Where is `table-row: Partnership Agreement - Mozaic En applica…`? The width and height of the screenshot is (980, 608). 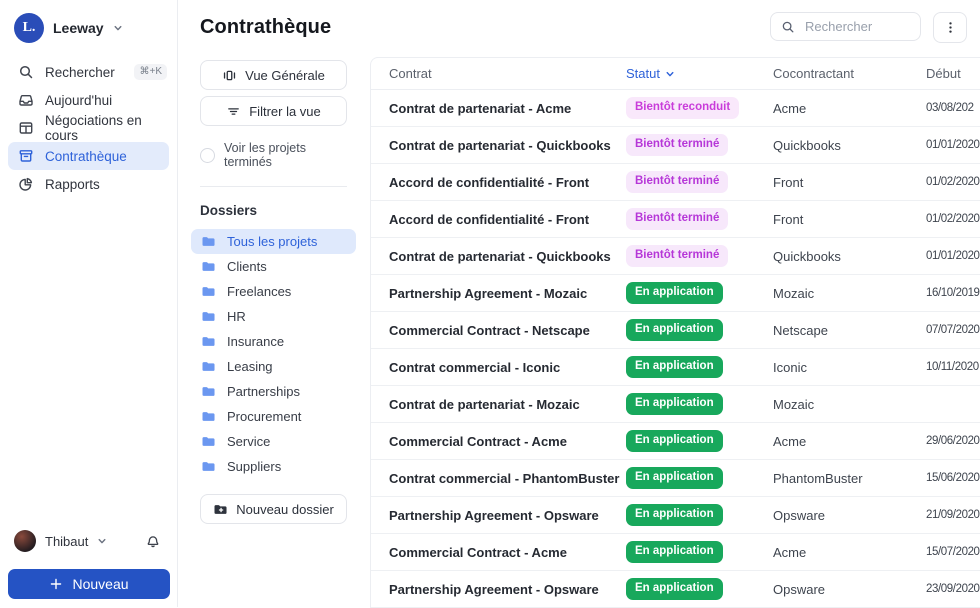 table-row: Partnership Agreement - Mozaic En applica… is located at coordinates (675, 293).